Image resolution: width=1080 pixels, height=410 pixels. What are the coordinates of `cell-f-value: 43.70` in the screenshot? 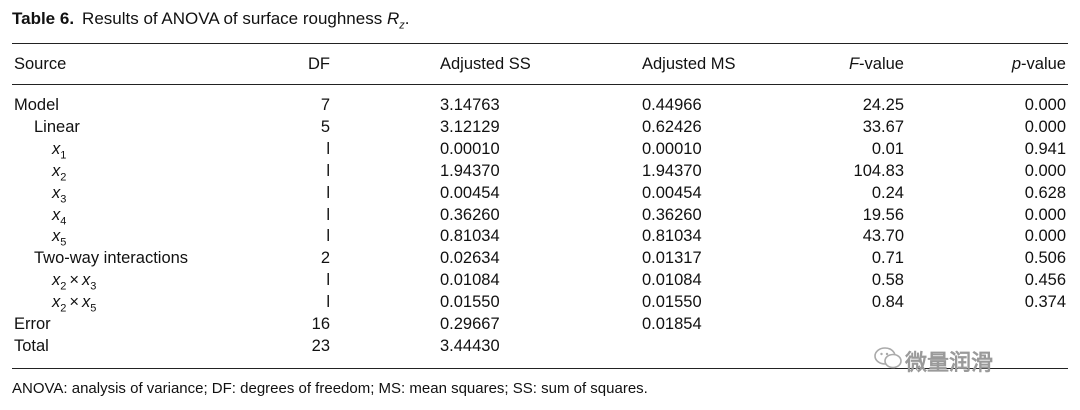 It's located at (883, 236).